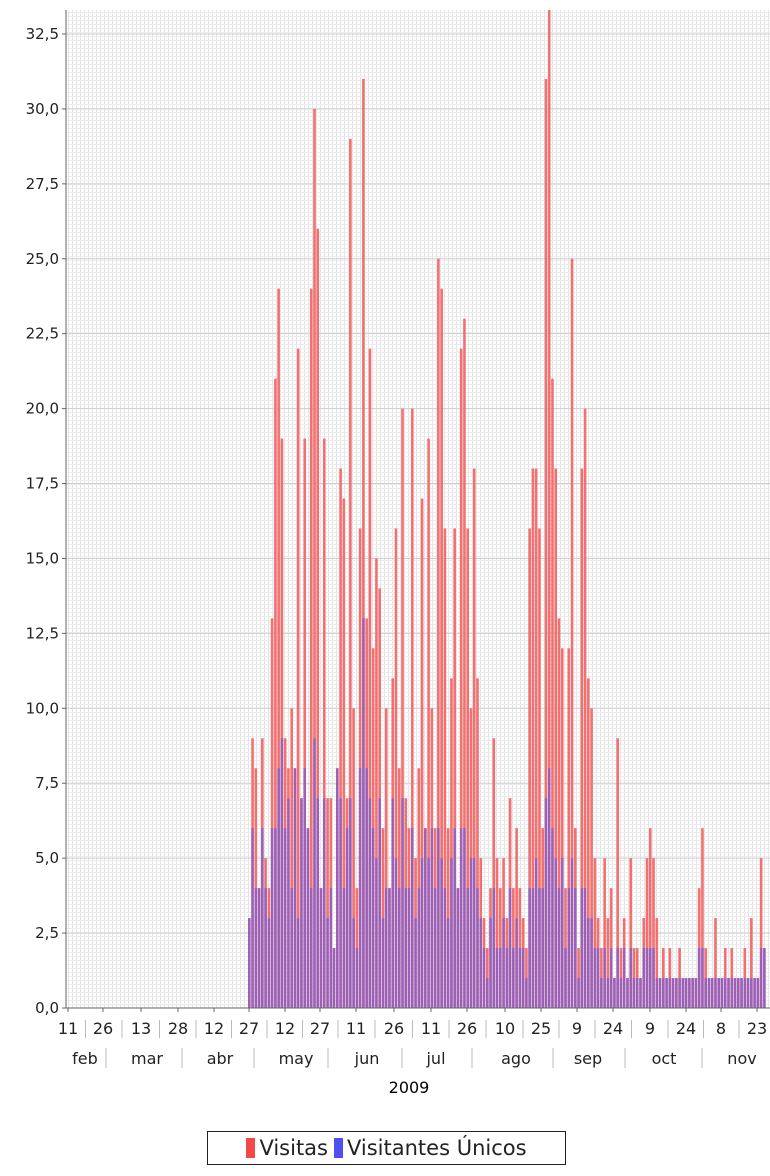  What do you see at coordinates (42, 259) in the screenshot?
I see `y-tick-label: 25,0` at bounding box center [42, 259].